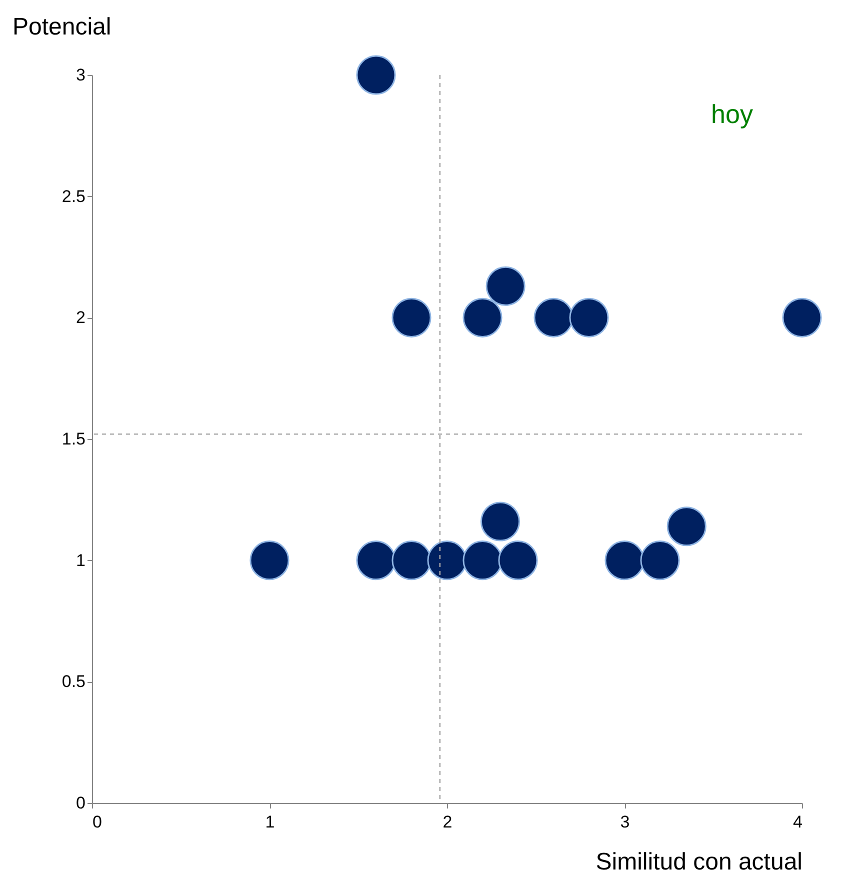  I want to click on y-tick-label: 2, so click(81, 318).